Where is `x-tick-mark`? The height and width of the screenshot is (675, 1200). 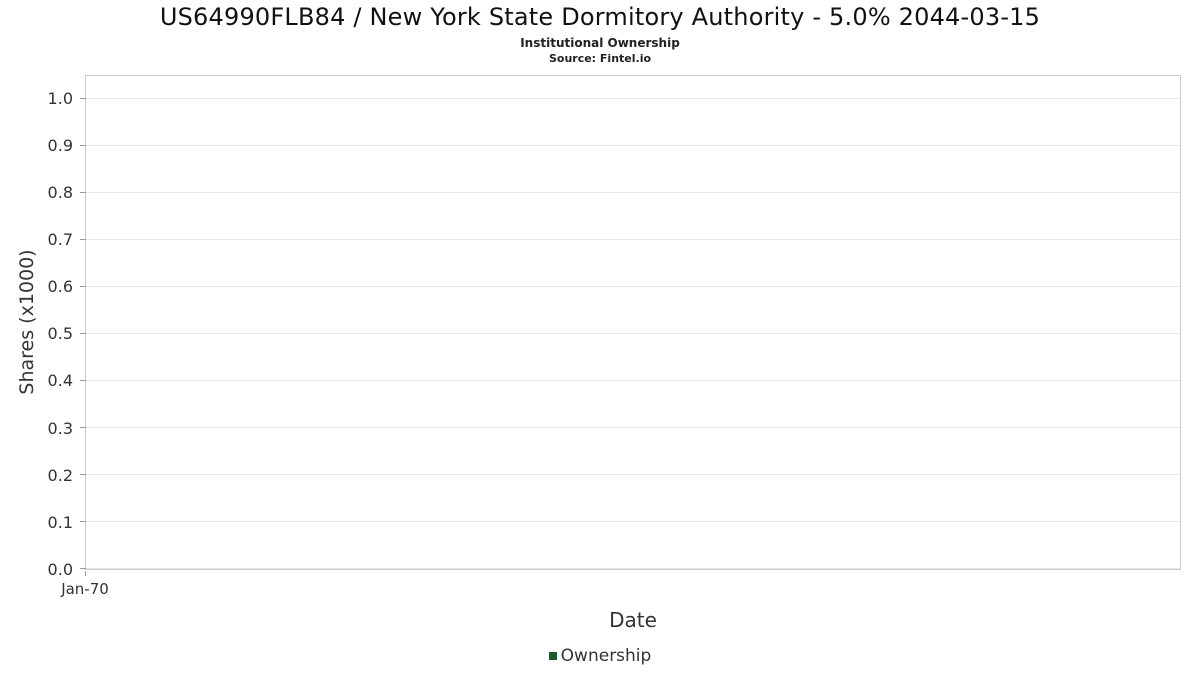 x-tick-mark is located at coordinates (85, 573).